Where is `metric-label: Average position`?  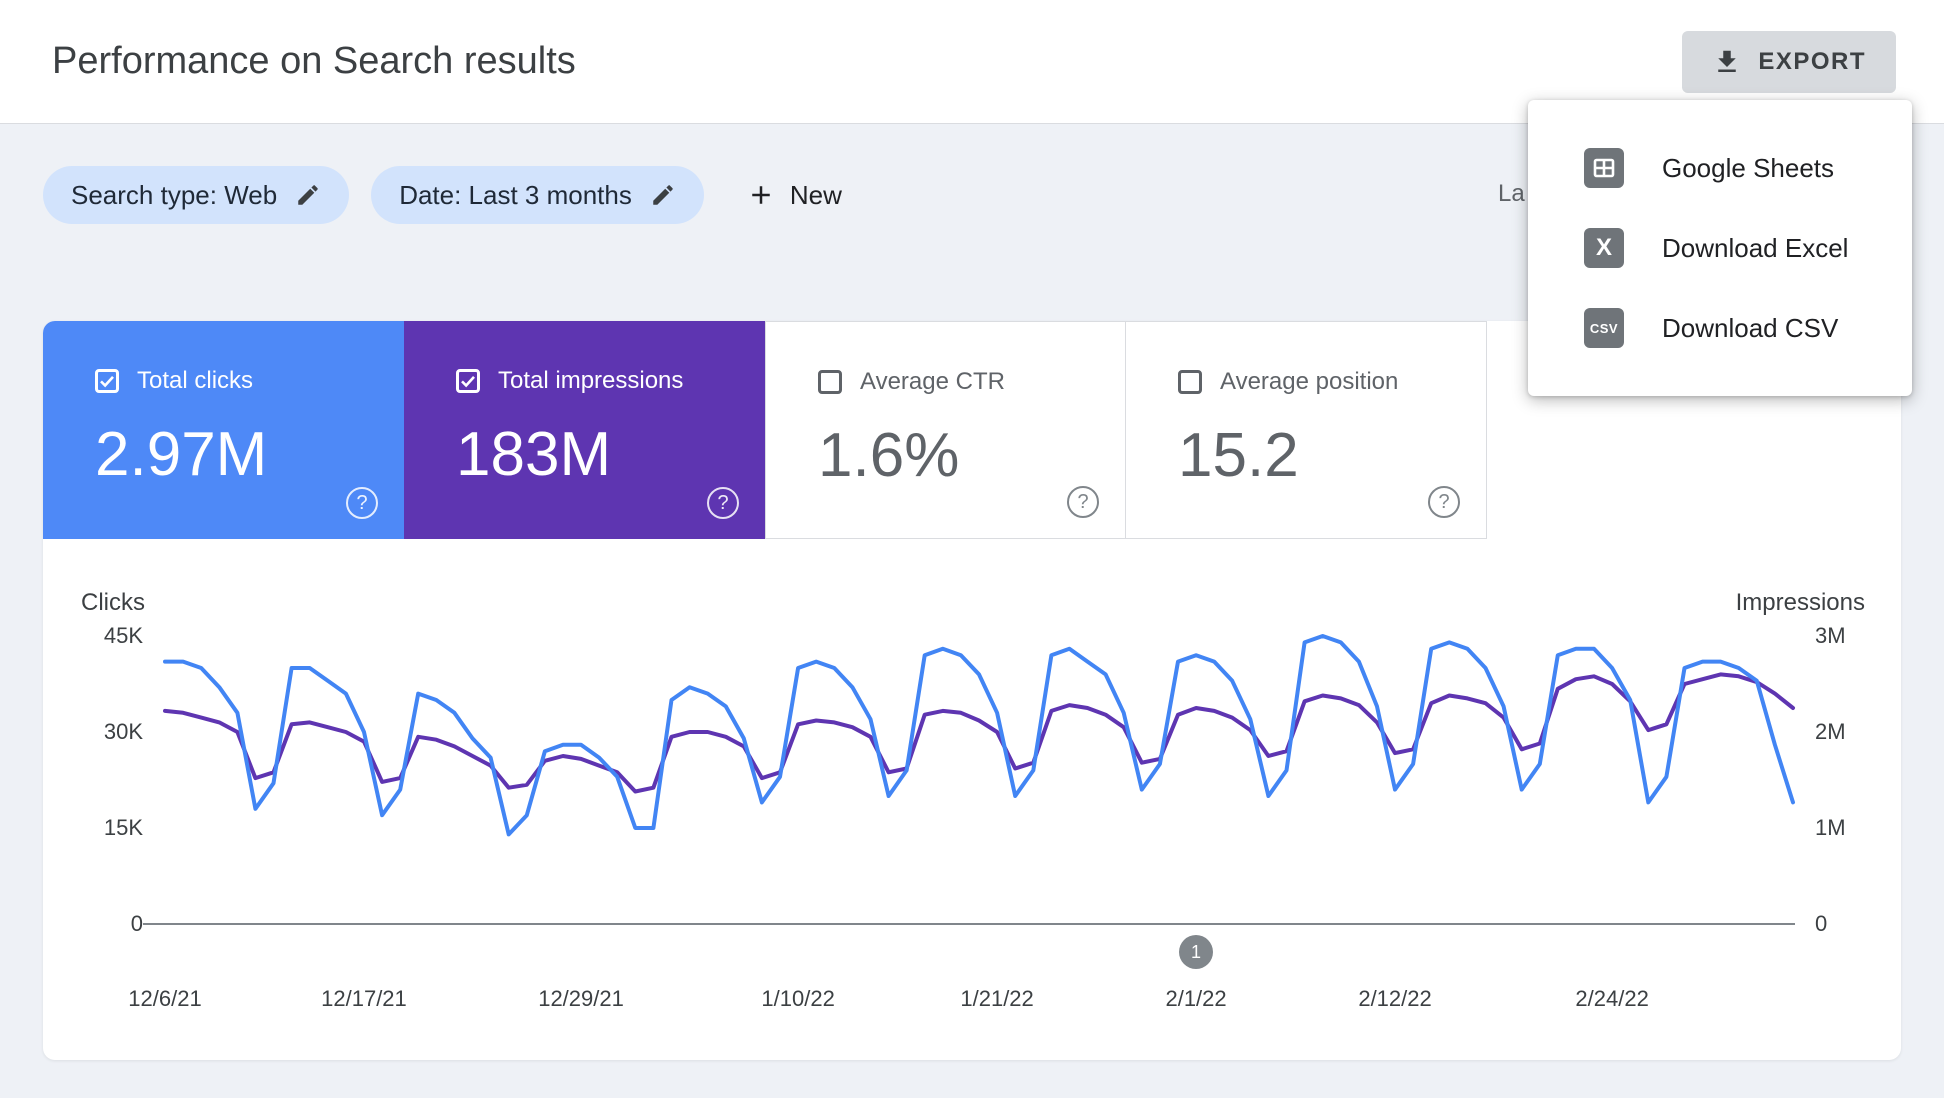 metric-label: Average position is located at coordinates (1309, 381).